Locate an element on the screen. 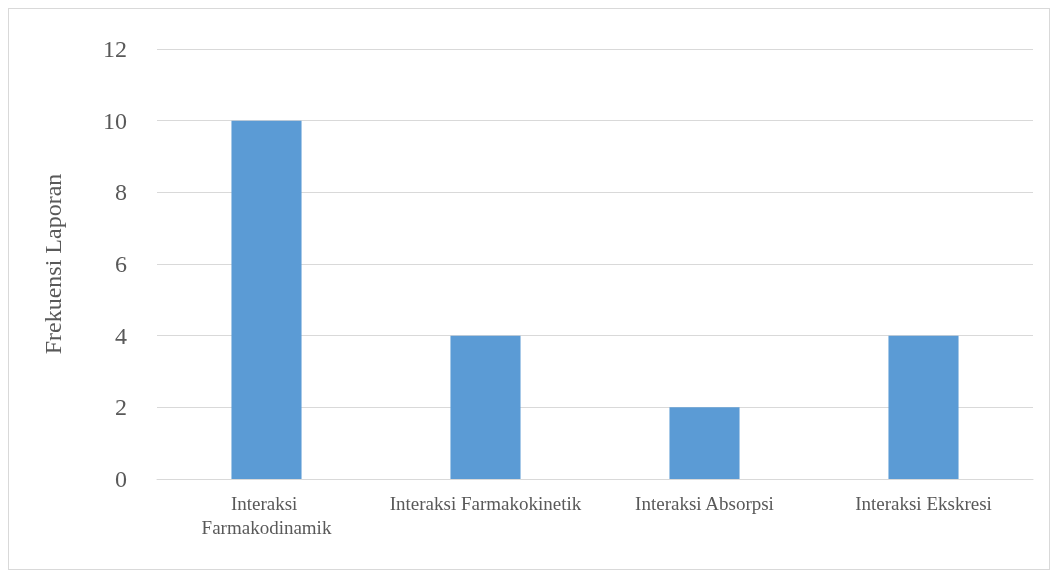 Image resolution: width=1062 pixels, height=582 pixels. x-tick-label: Interaksi Ekskresi is located at coordinates (923, 503).